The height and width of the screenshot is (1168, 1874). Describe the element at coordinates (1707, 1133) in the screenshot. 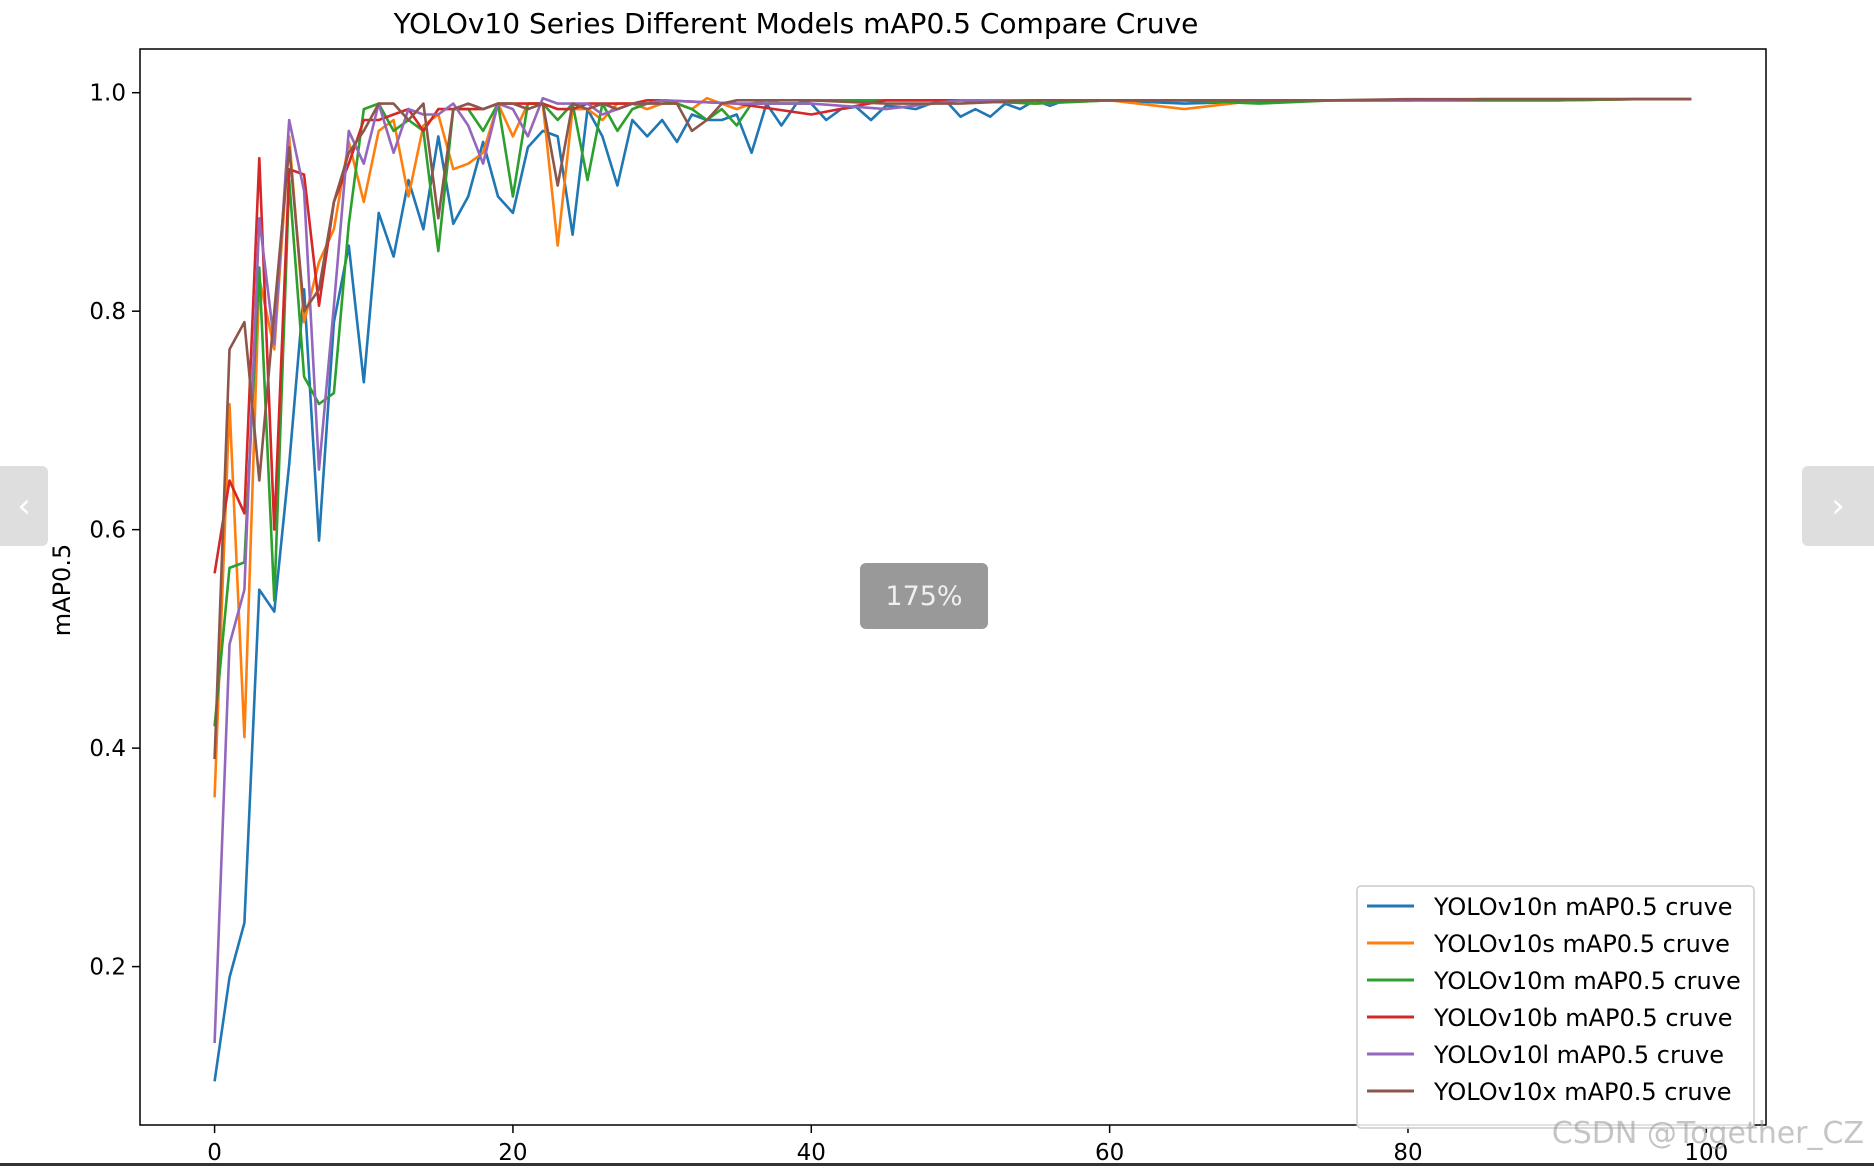

I see `watermark: CSDN @Together_CZ` at that location.